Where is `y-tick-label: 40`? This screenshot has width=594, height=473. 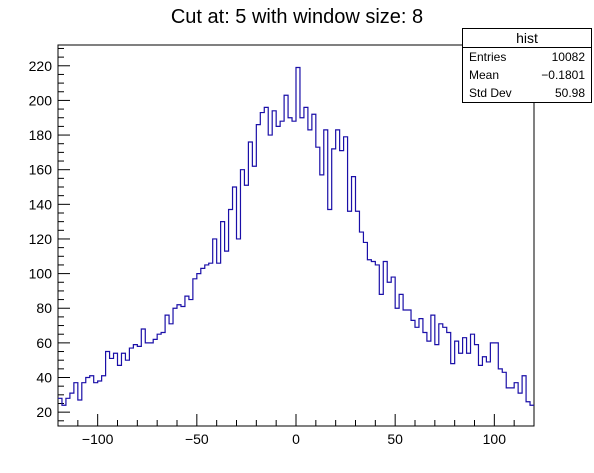
y-tick-label: 40 is located at coordinates (44, 378).